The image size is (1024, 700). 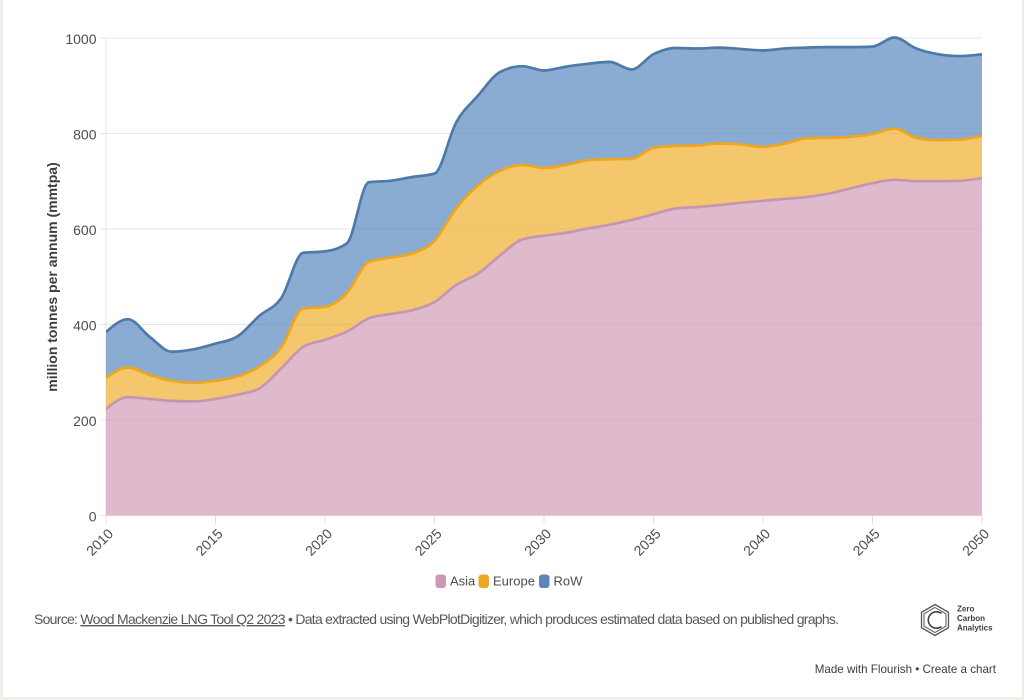 I want to click on svg-text: RoW, so click(x=569, y=581).